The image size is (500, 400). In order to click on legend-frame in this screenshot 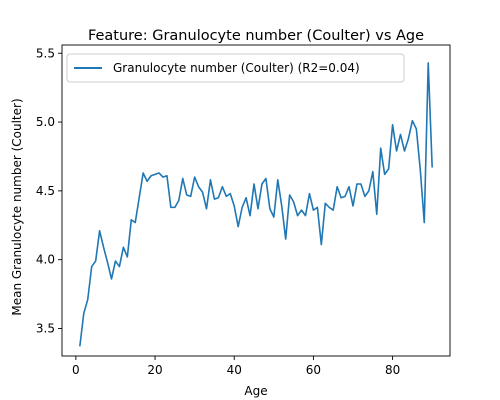, I will do `click(235, 68)`.